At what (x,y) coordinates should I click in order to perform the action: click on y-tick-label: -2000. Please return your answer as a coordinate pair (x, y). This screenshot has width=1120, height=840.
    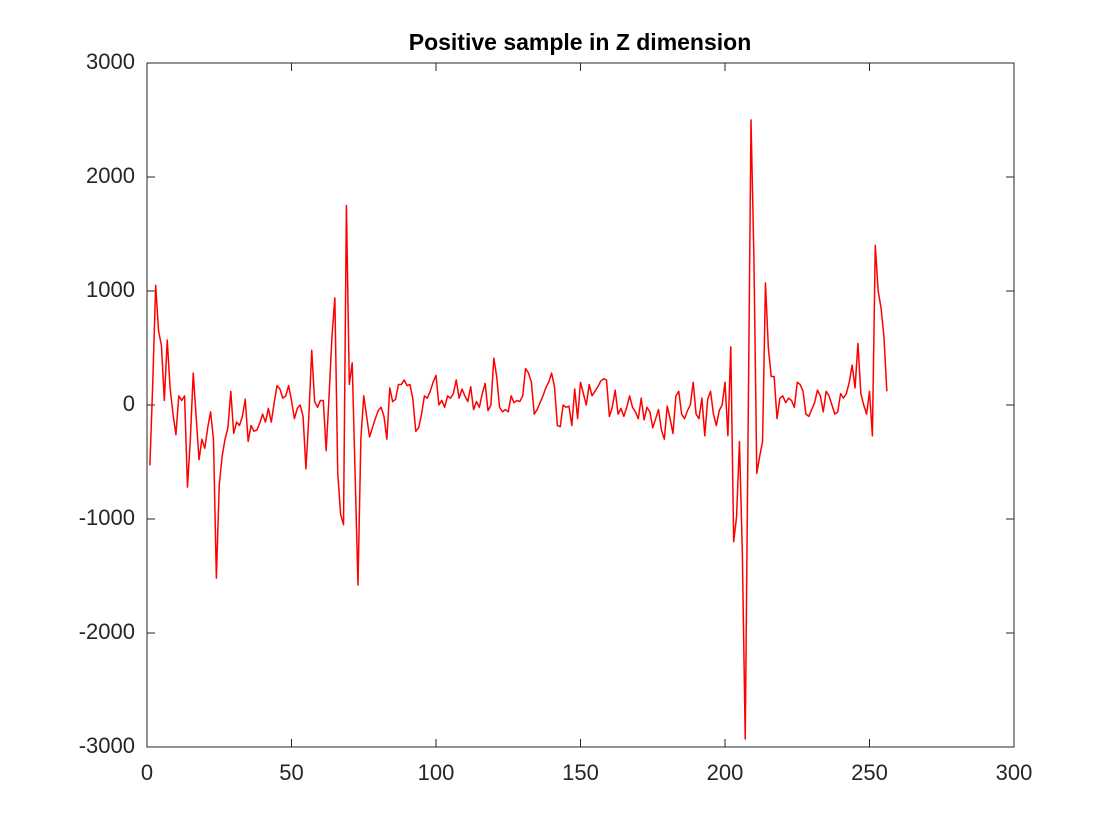
    Looking at the image, I should click on (107, 631).